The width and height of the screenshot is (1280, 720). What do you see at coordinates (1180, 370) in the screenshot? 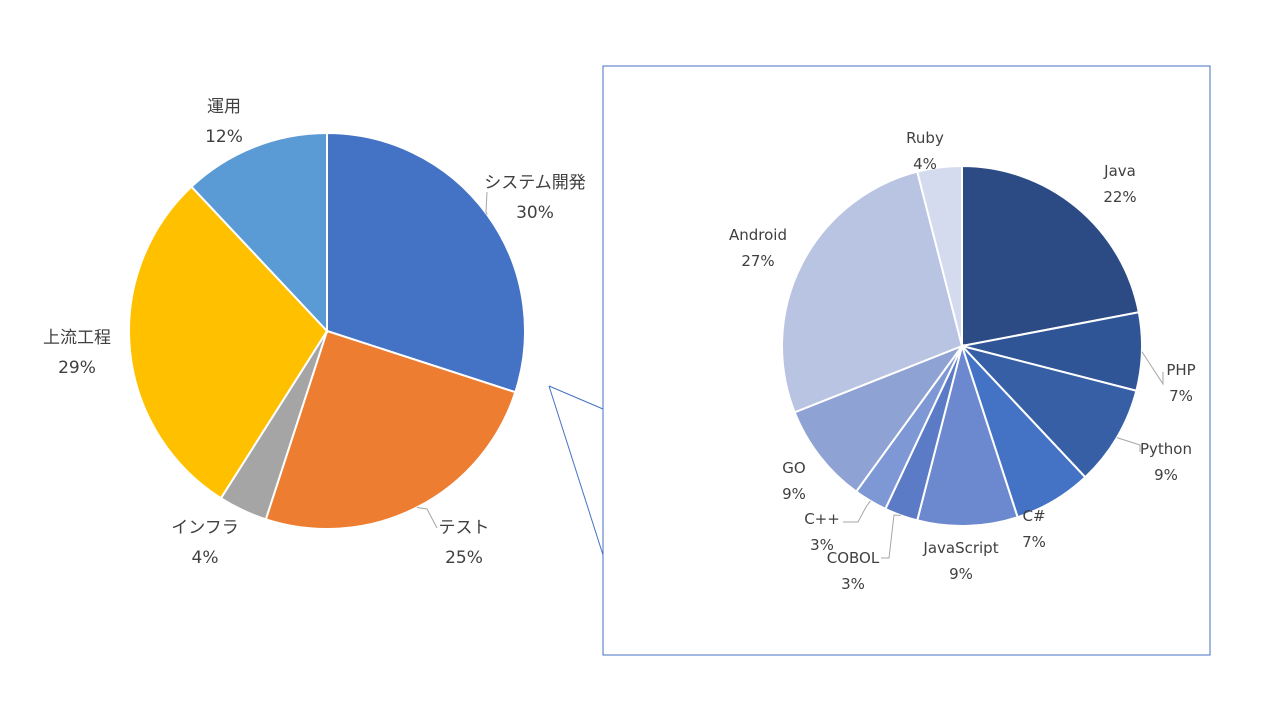
I see `detail-category-label-php: PHP` at bounding box center [1180, 370].